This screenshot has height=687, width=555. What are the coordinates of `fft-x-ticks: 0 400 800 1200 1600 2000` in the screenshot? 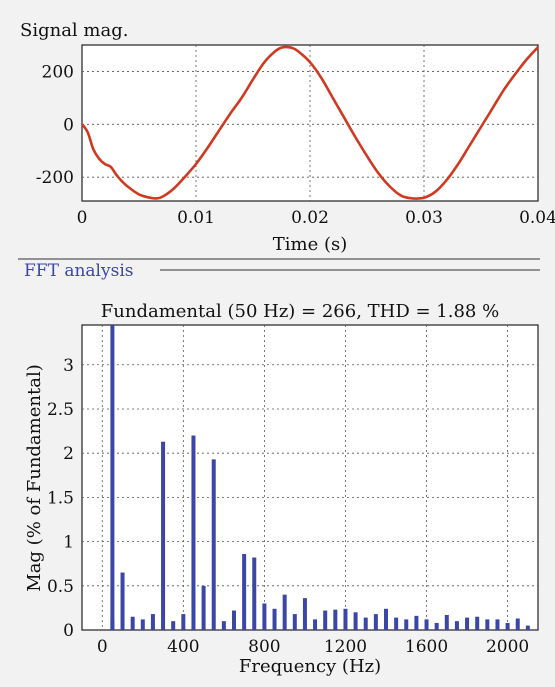 It's located at (313, 647).